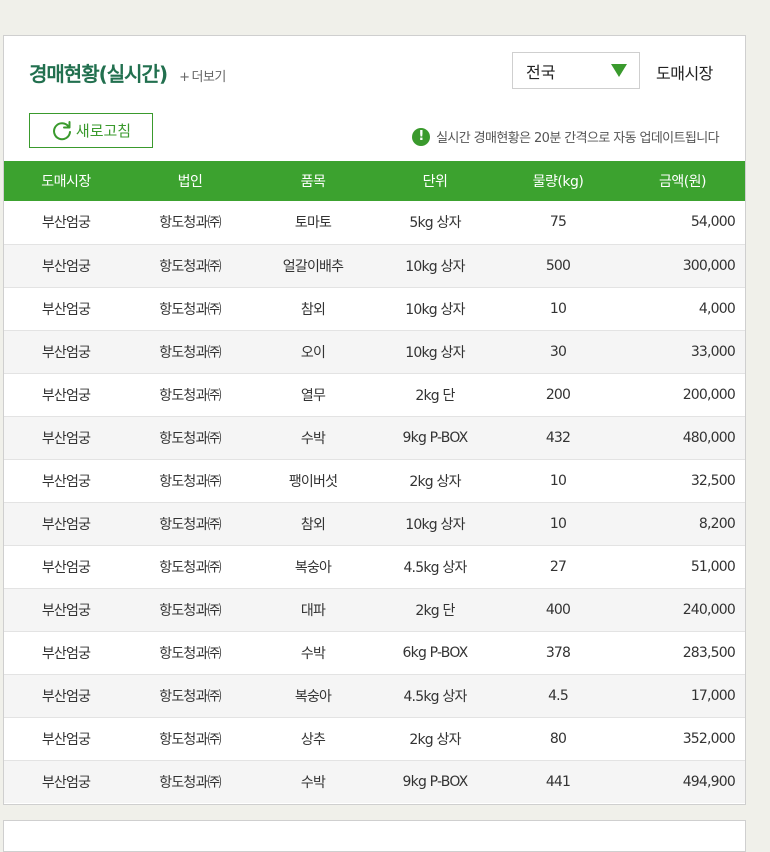 The width and height of the screenshot is (770, 852). I want to click on cell-quantity: 441, so click(558, 781).